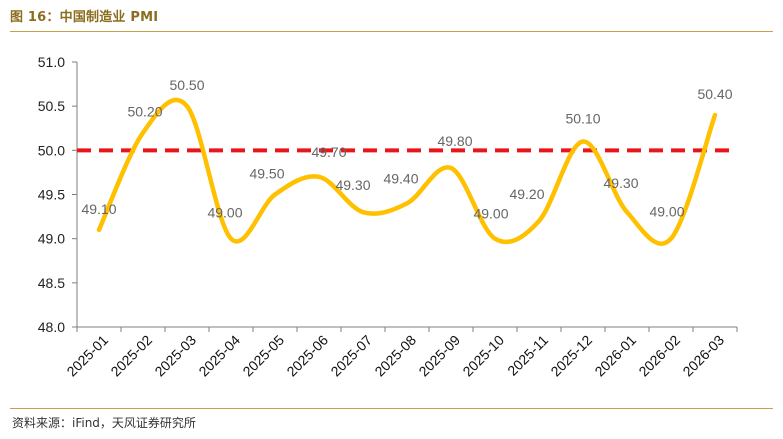 This screenshot has width=783, height=439. I want to click on x-tick-label: 2025-08, so click(395, 356).